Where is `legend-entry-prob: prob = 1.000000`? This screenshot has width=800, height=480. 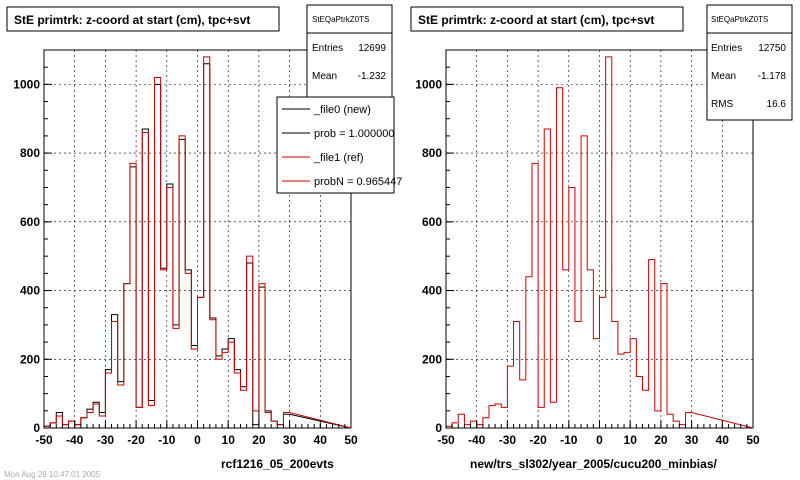
legend-entry-prob: prob = 1.000000 is located at coordinates (354, 134).